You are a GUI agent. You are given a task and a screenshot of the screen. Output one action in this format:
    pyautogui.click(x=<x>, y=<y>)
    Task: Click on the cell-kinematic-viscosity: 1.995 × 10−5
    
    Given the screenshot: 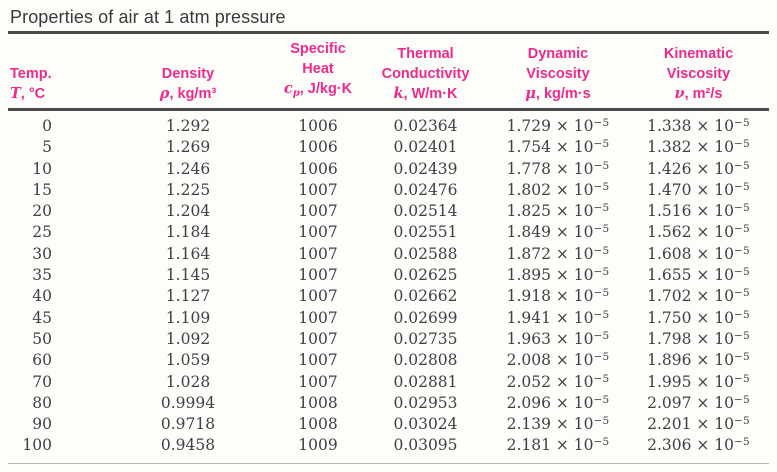 What is the action you would take?
    pyautogui.click(x=698, y=381)
    